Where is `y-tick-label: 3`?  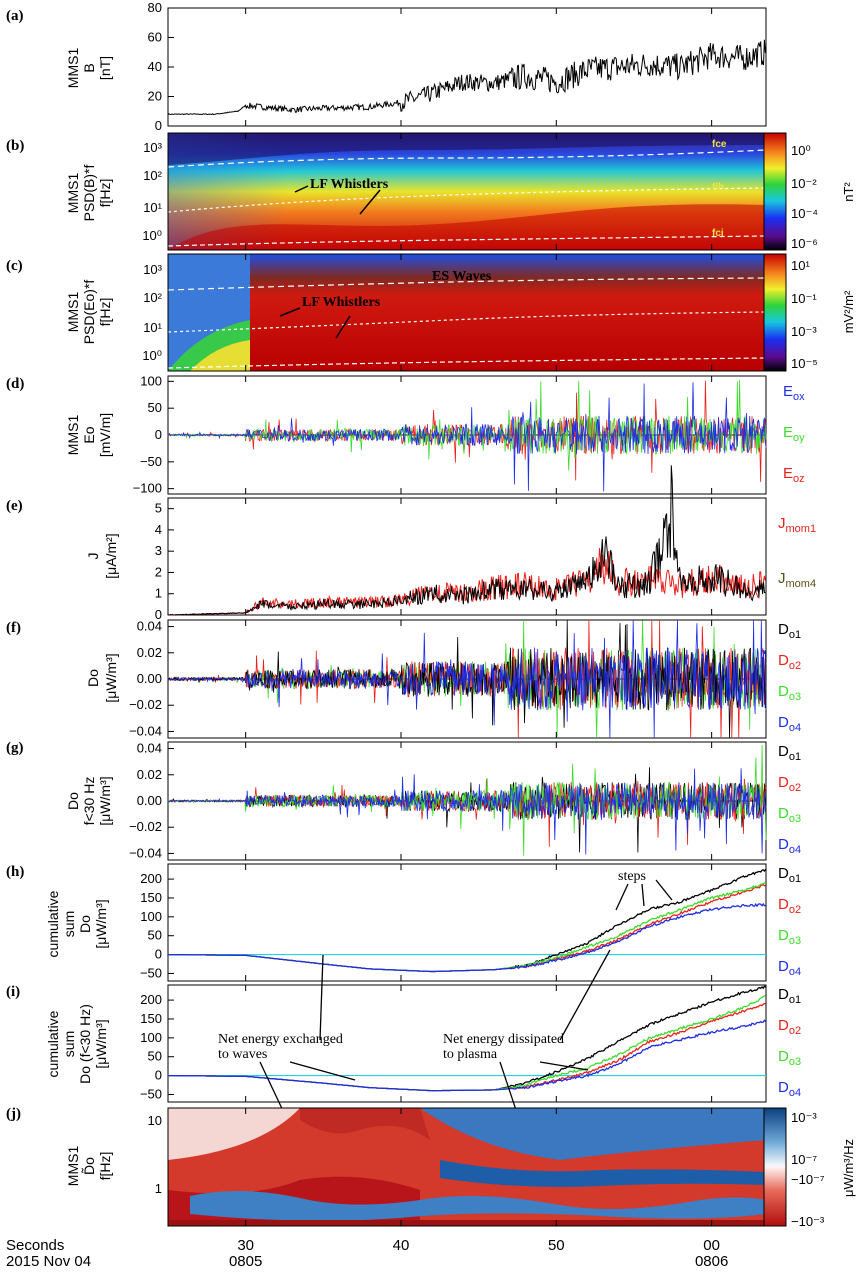
y-tick-label: 3 is located at coordinates (158, 550).